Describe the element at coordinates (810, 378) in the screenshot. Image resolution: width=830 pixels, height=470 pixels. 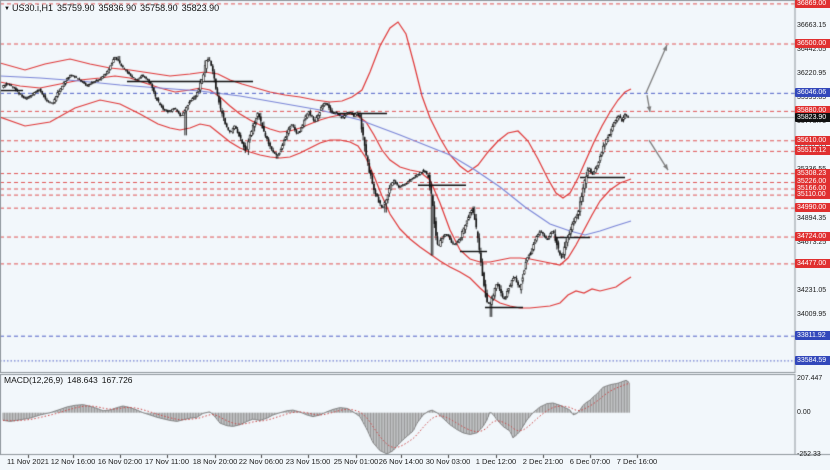
I see `macd-axis-label: 207.447` at that location.